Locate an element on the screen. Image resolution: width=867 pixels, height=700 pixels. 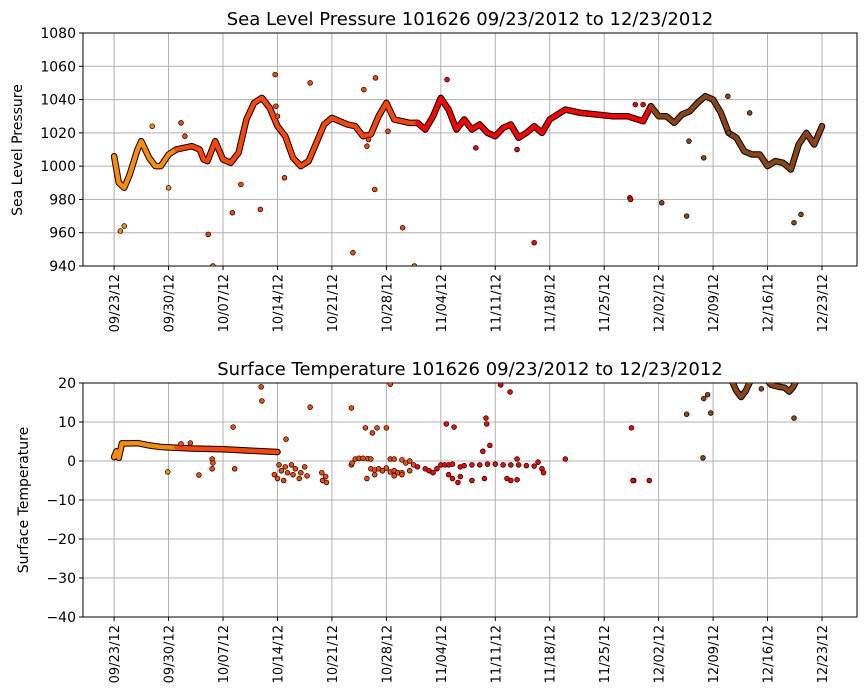
y-tick-label: 940 is located at coordinates (62, 267).